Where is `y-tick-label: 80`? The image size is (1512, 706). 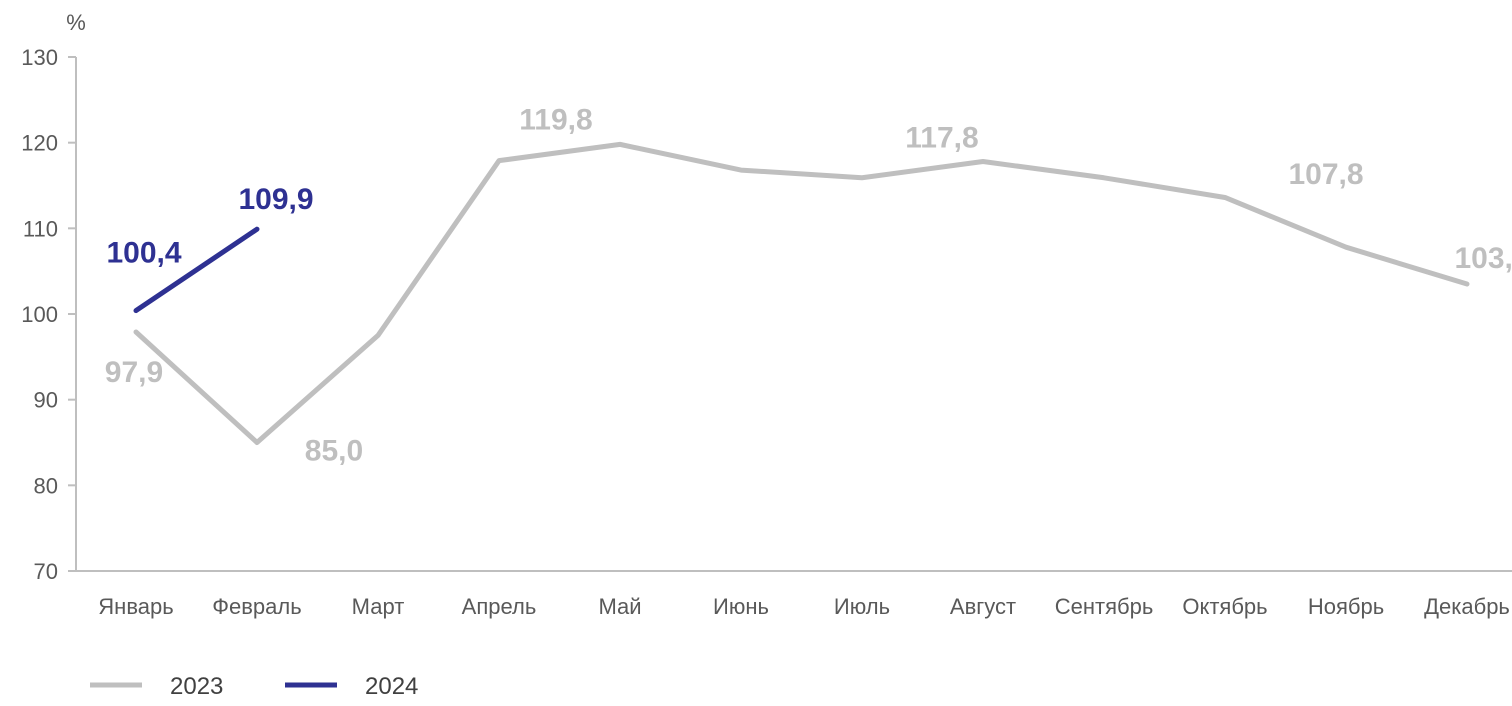
y-tick-label: 80 is located at coordinates (46, 485).